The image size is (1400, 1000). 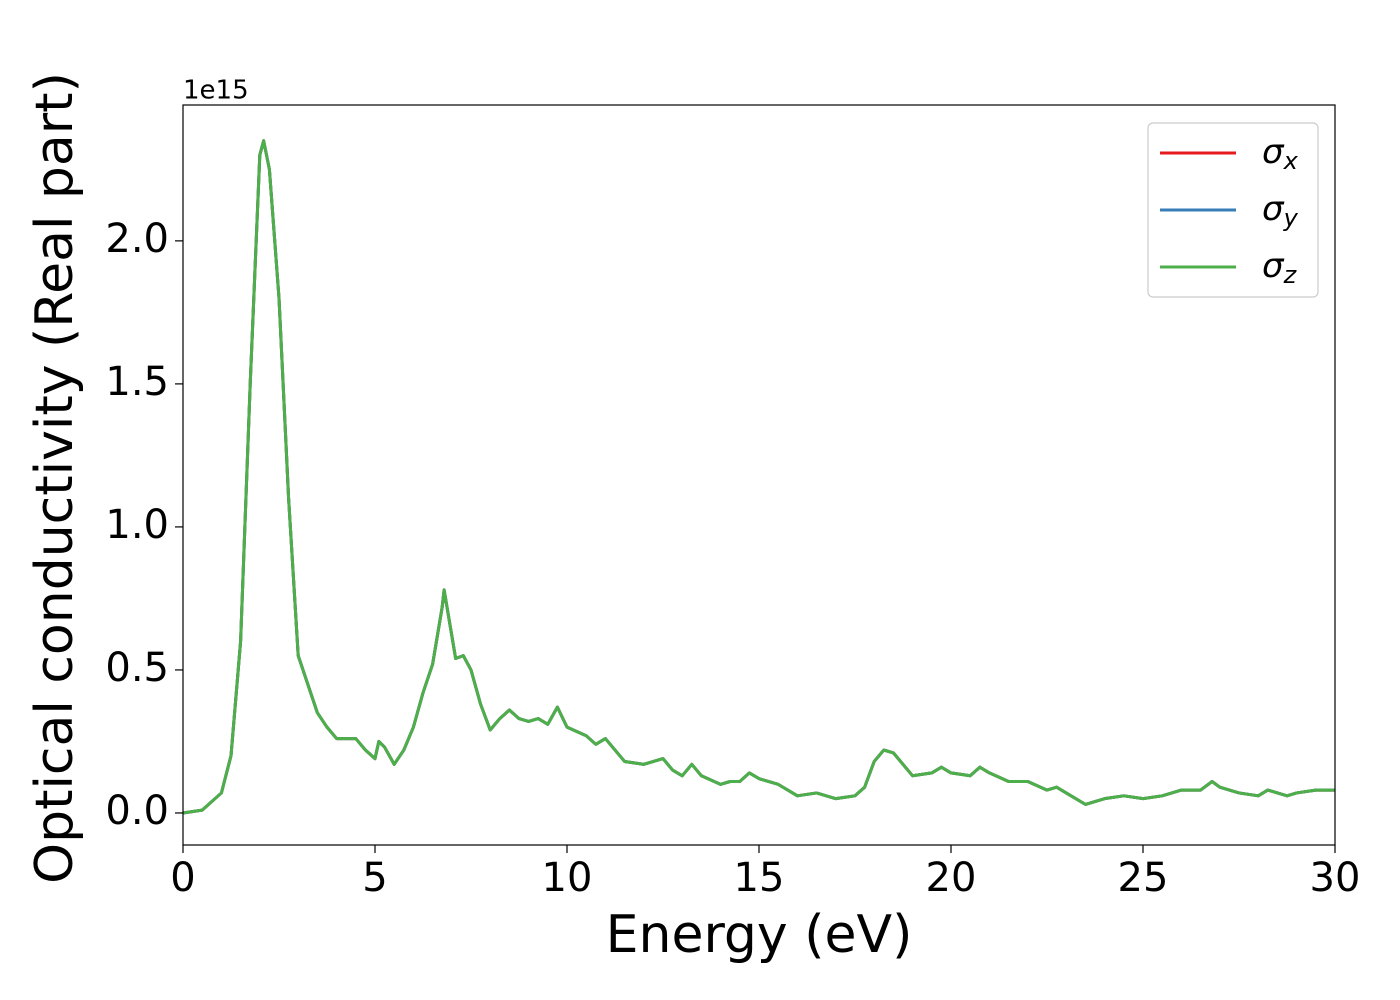 What do you see at coordinates (1280, 154) in the screenshot?
I see `legend-label: σx` at bounding box center [1280, 154].